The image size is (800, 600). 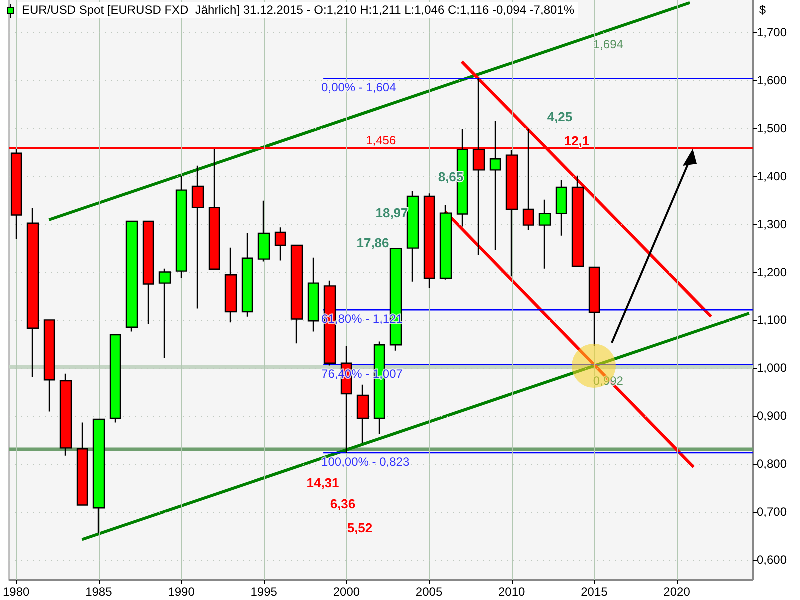 I want to click on annotation: 5,52, so click(x=360, y=528).